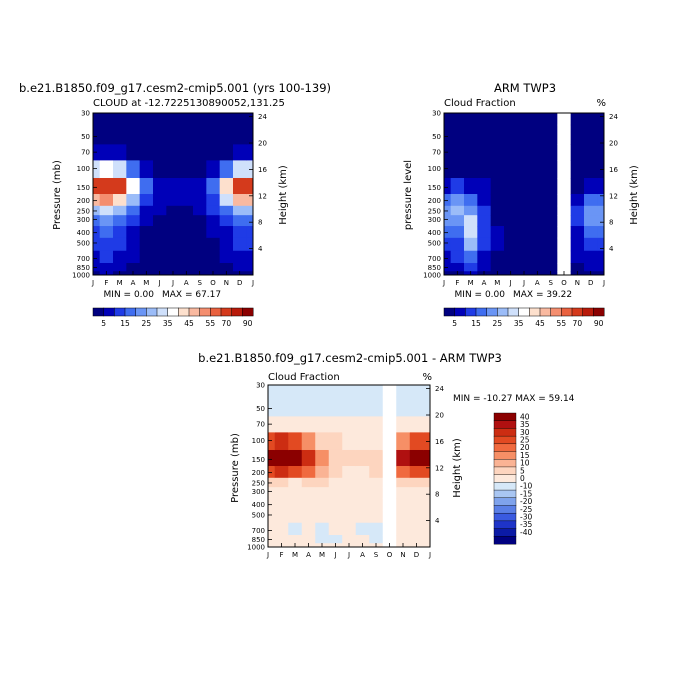  Describe the element at coordinates (159, 283) in the screenshot. I see `x-tick-label: J` at that location.